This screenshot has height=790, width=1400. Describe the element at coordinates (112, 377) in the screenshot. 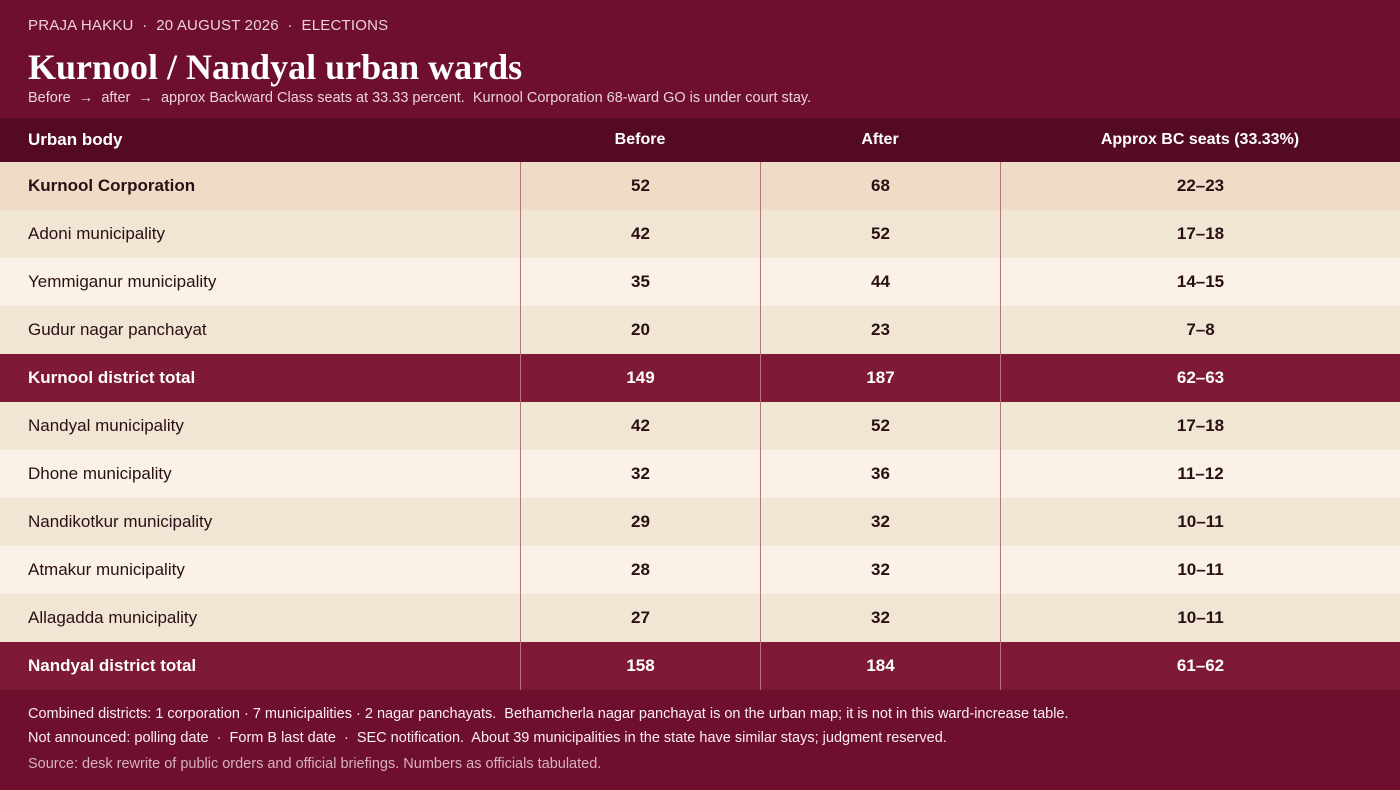

I see `row-label: Kurnool district total` at that location.